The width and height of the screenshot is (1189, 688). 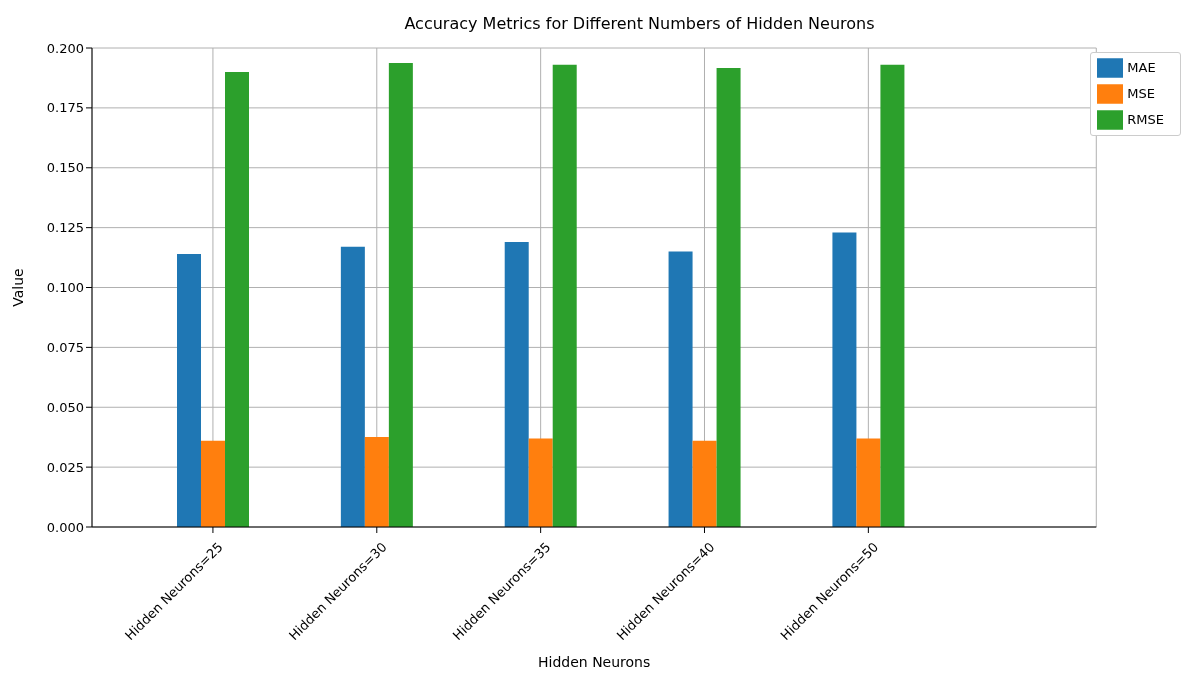 I want to click on y-axis-title: Value, so click(x=17, y=287).